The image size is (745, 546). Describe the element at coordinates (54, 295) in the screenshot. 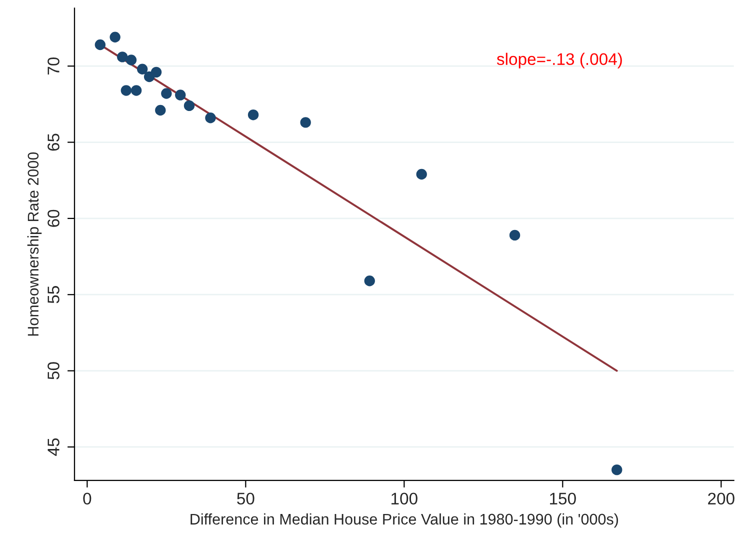

I see `y-tick-label: 55` at that location.